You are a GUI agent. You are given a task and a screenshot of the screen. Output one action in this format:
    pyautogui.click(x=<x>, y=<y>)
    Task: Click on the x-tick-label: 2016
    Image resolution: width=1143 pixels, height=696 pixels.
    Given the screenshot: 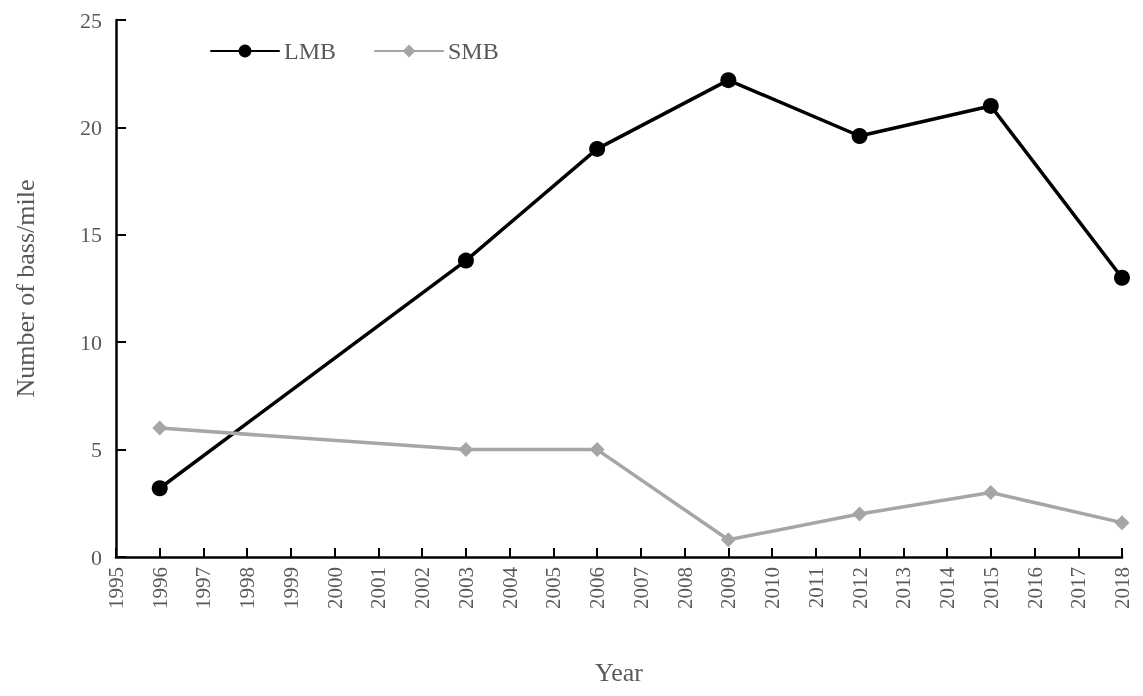 What is the action you would take?
    pyautogui.click(x=1034, y=588)
    